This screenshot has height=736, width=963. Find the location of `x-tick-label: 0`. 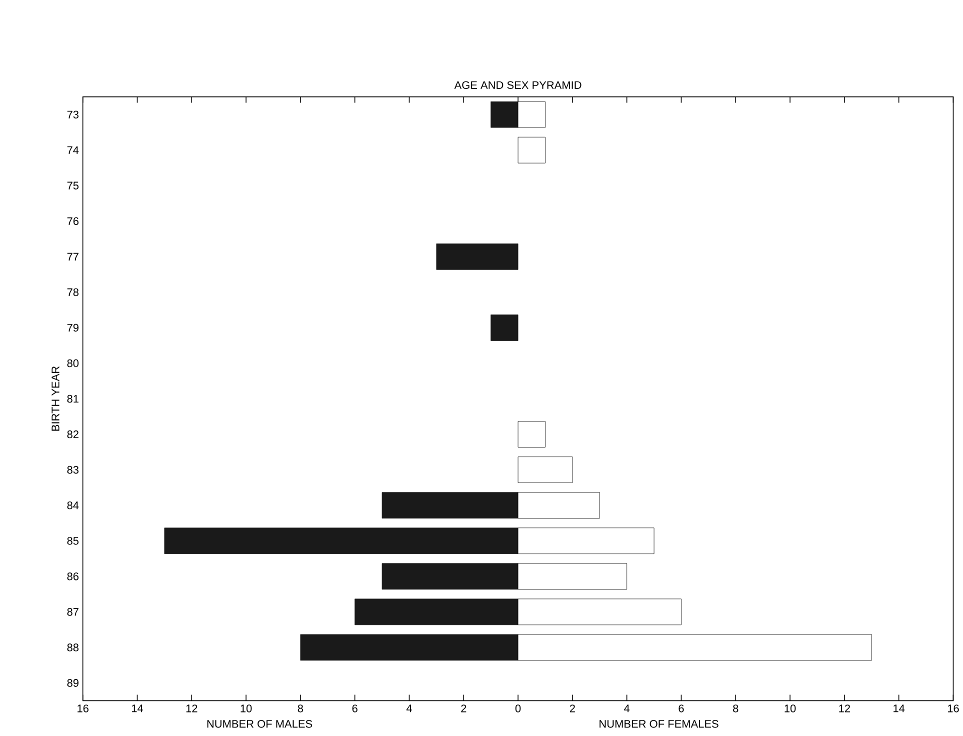

x-tick-label: 0 is located at coordinates (518, 708).